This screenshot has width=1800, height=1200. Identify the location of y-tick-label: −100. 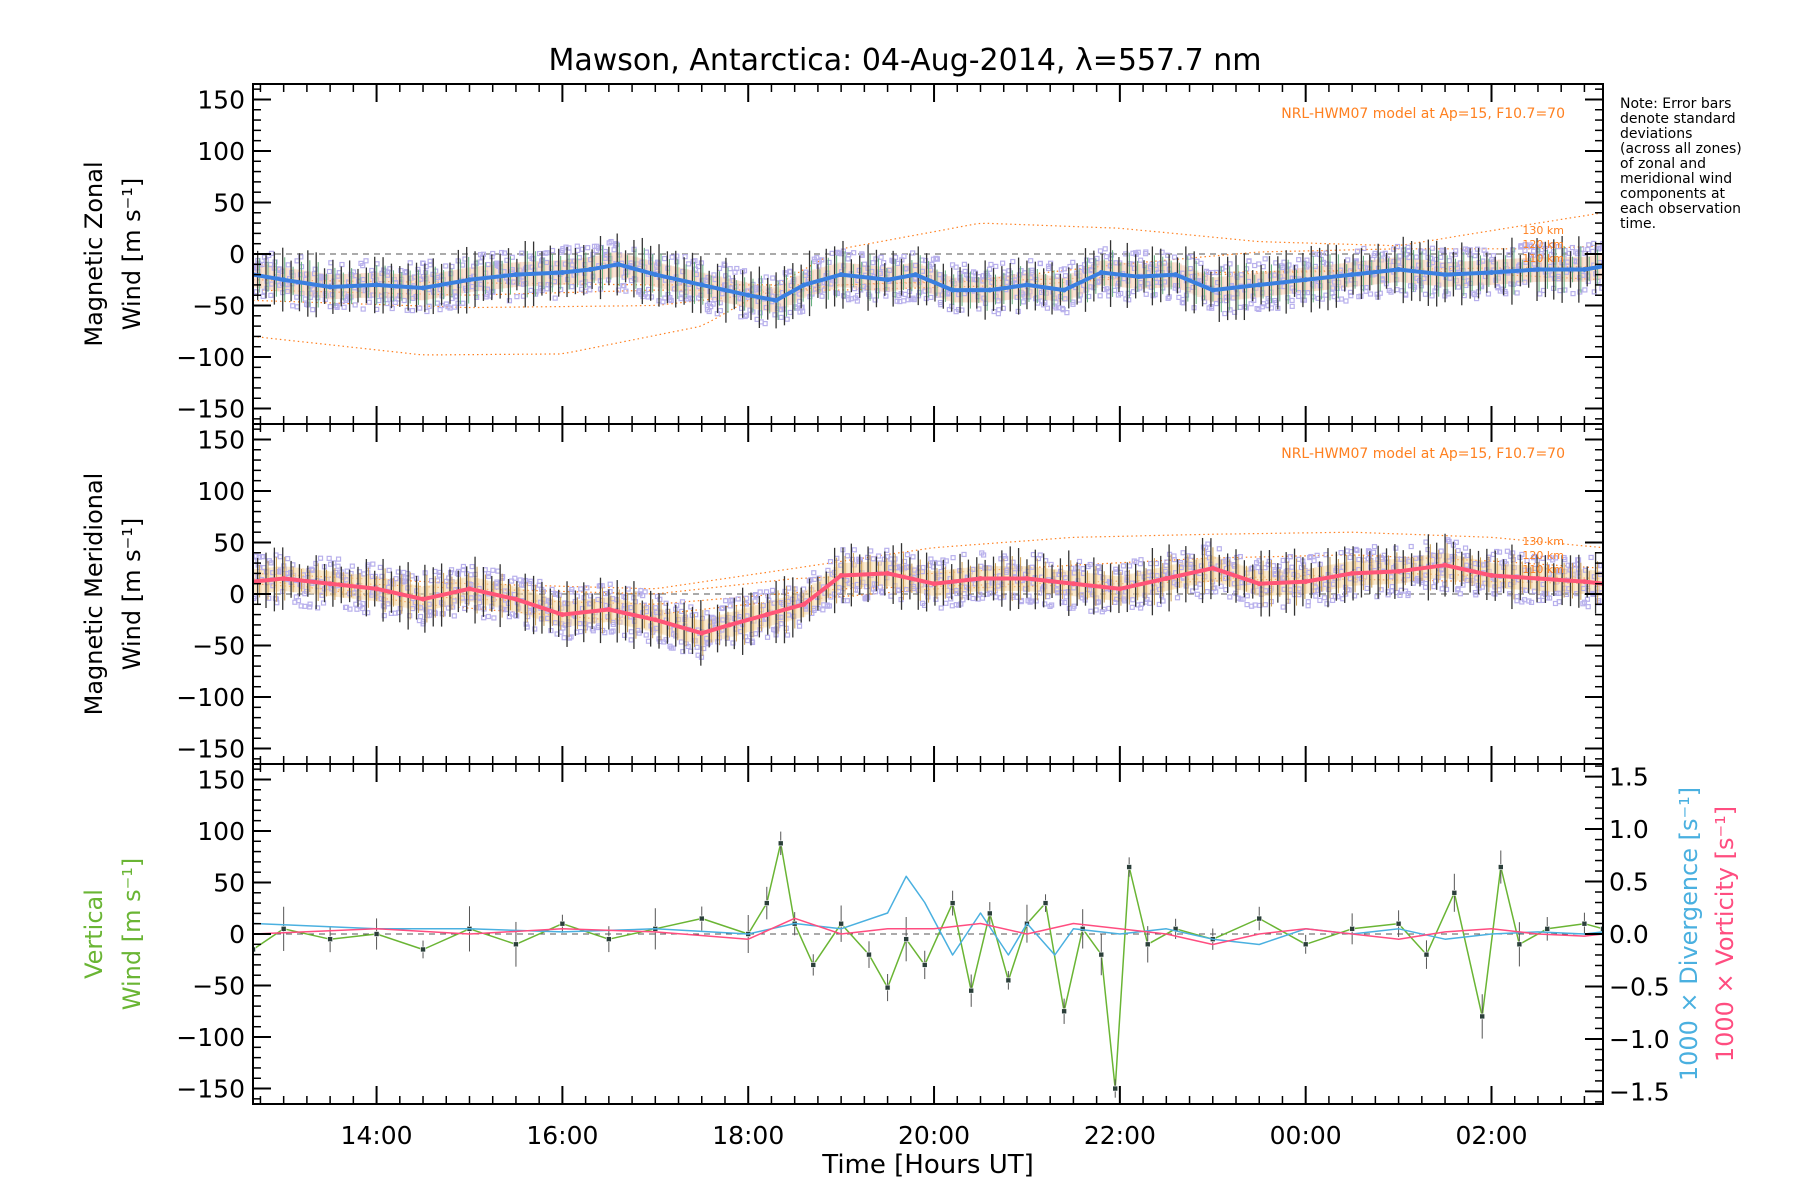
(210, 357).